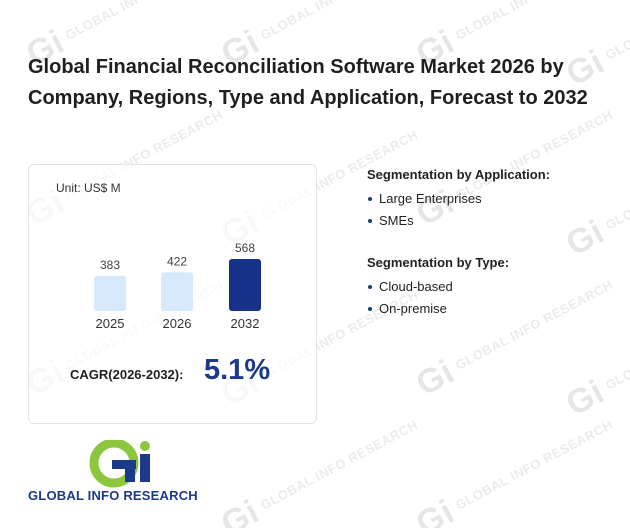  I want to click on market-size-chart: 383 2025 422 2026 568 2032, so click(177, 286).